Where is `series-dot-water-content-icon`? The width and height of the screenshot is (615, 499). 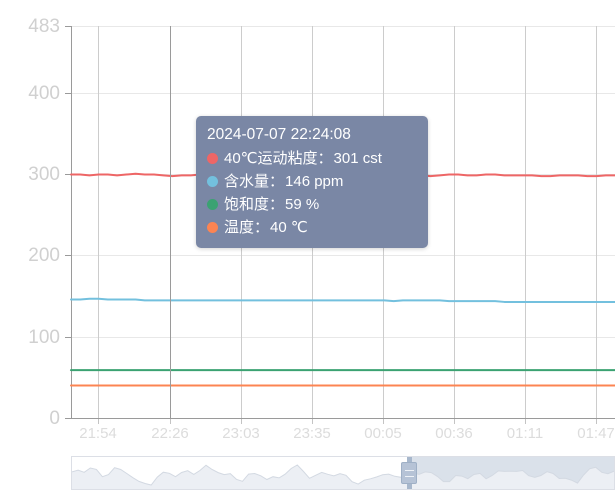 series-dot-water-content-icon is located at coordinates (212, 181).